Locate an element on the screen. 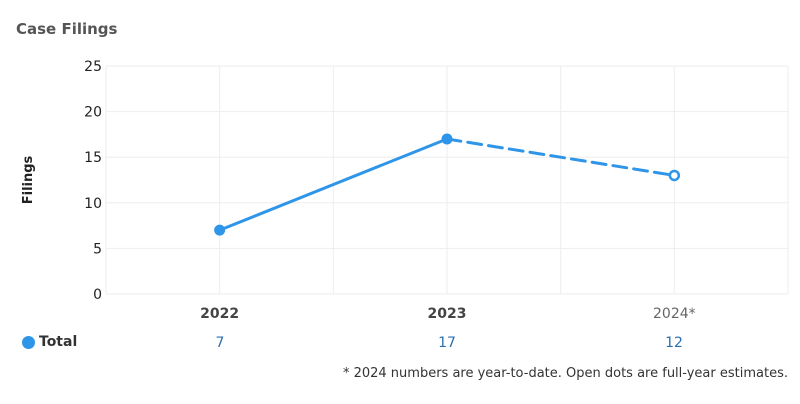 Image resolution: width=800 pixels, height=404 pixels. series-color-dot is located at coordinates (28, 342).